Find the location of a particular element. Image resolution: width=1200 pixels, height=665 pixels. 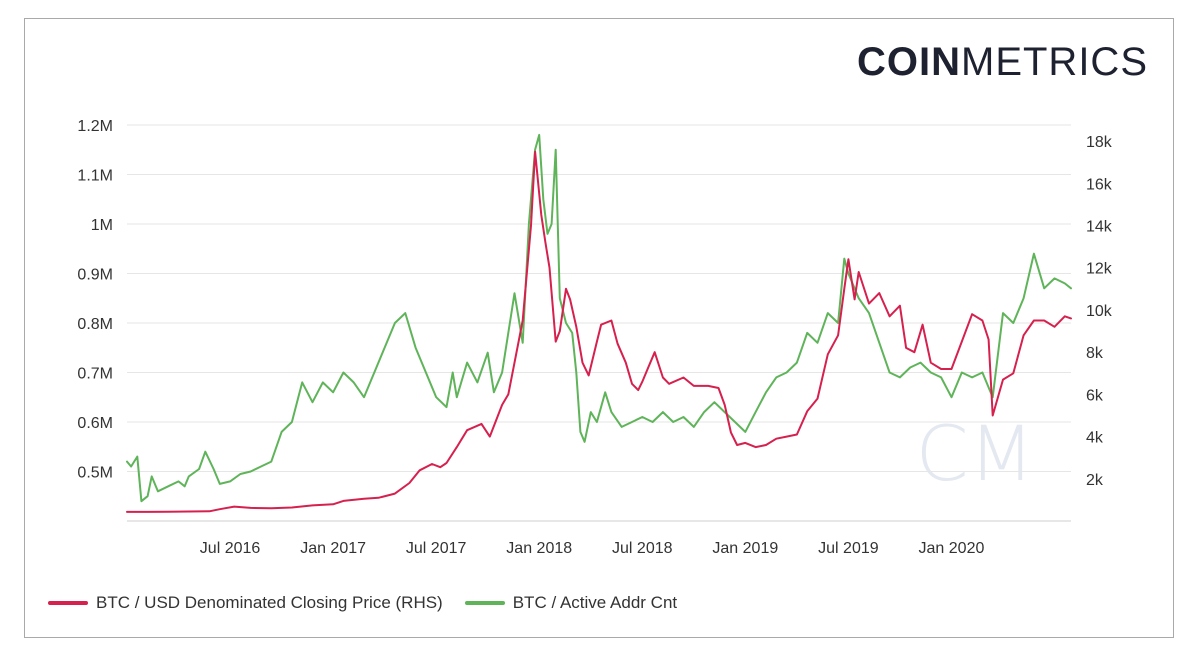

y-right-tick-label: 10k is located at coordinates (1099, 311).